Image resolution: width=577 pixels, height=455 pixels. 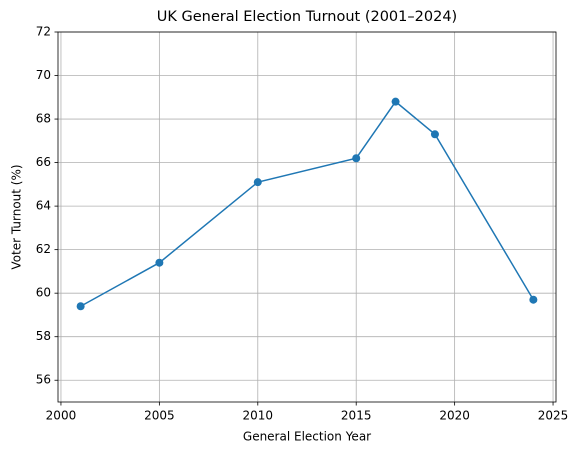 What do you see at coordinates (43, 162) in the screenshot?
I see `y-tick-label: 66` at bounding box center [43, 162].